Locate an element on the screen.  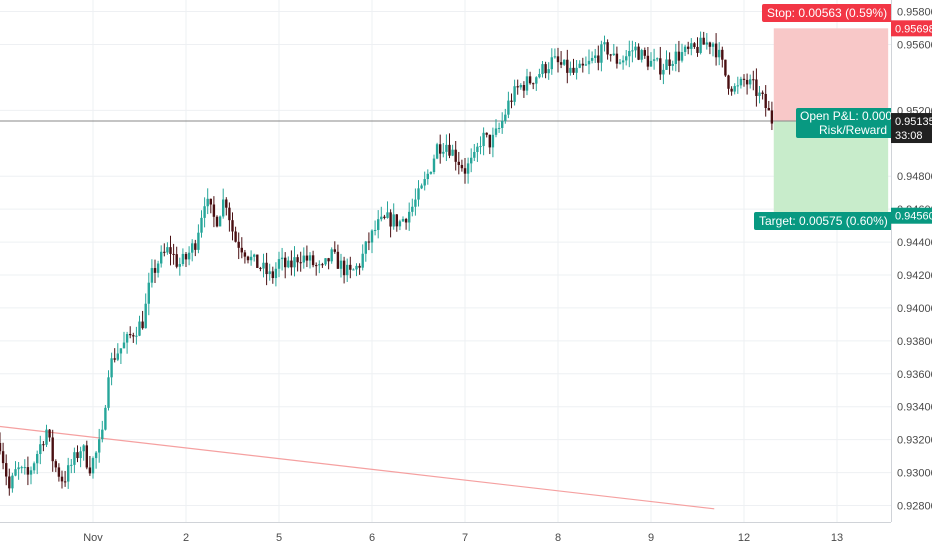
stop-badge: Stop: 0.00563 (0.59%) 5 is located at coordinates (829, 13).